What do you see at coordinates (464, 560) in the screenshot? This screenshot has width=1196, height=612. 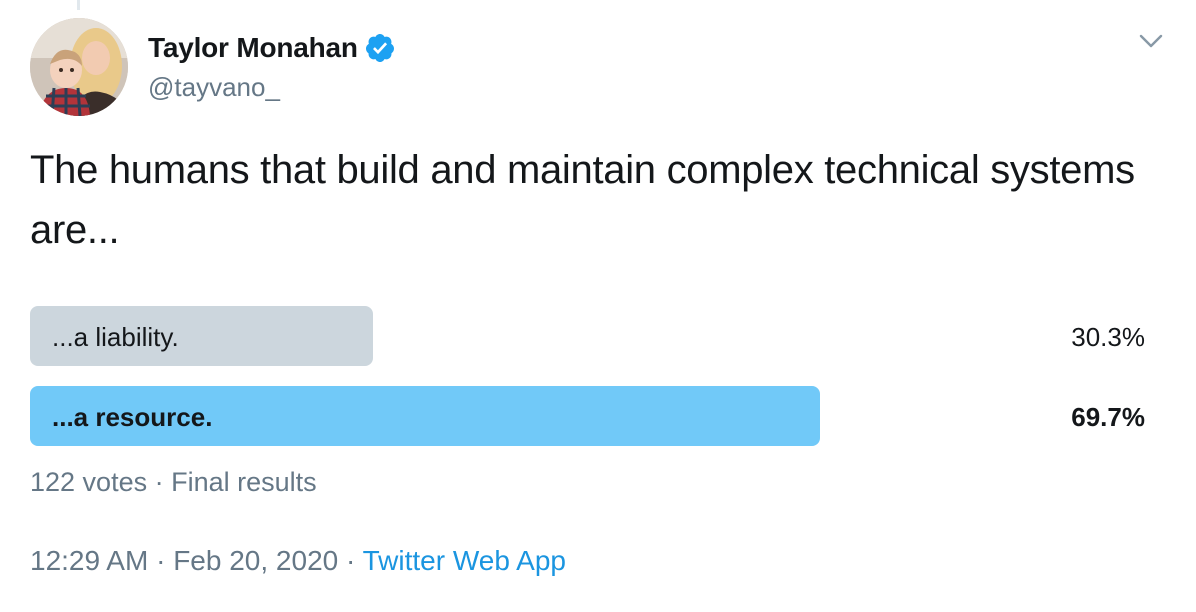 I see `tweet-source-link: Twitter Web App` at bounding box center [464, 560].